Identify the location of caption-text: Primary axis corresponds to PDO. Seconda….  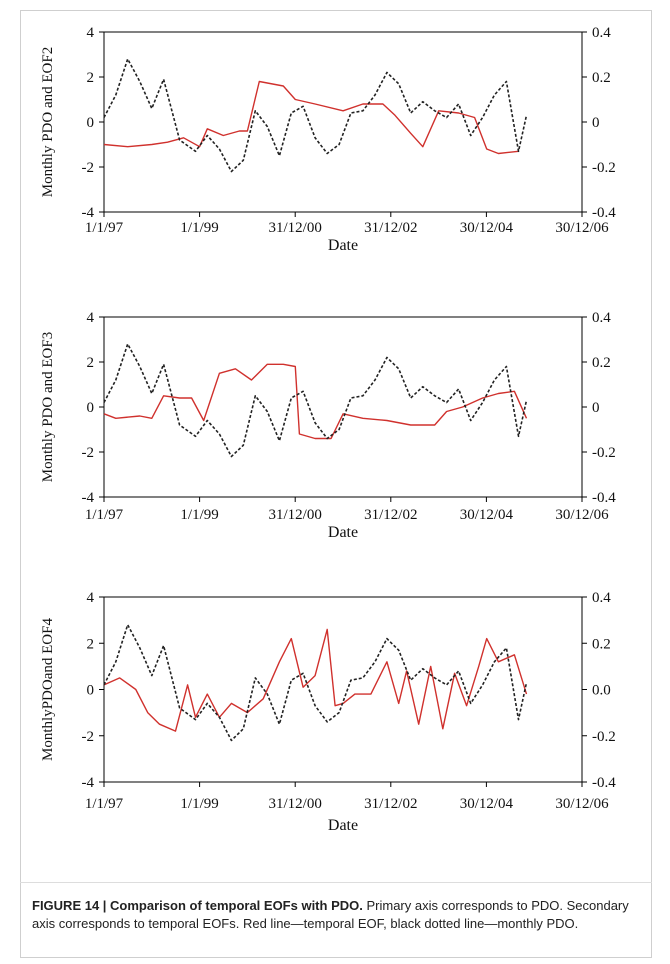
(330, 914).